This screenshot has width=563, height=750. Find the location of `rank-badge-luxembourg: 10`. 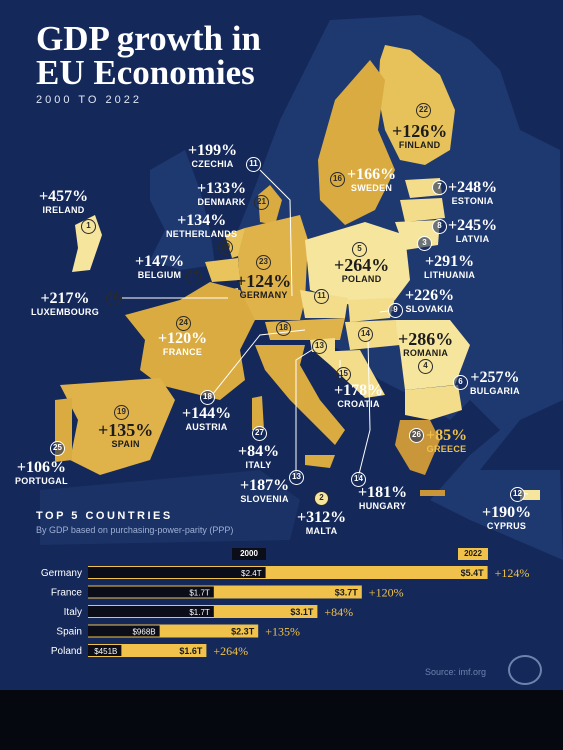

rank-badge-luxembourg: 10 is located at coordinates (113, 298).